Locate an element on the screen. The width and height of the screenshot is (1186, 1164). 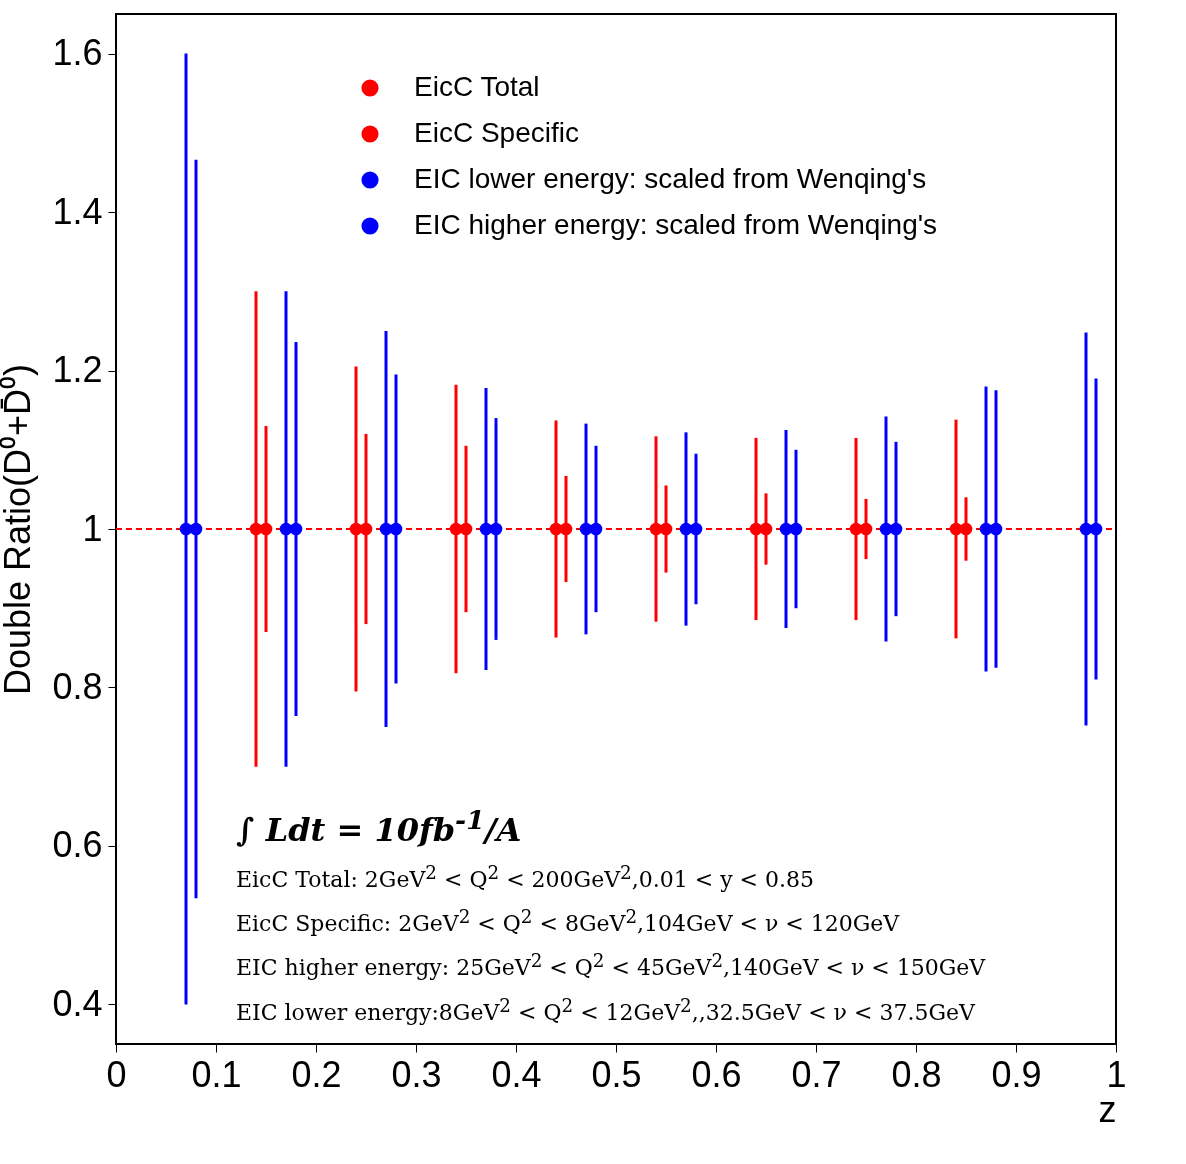
legend-label: EicC Specific is located at coordinates (496, 132).